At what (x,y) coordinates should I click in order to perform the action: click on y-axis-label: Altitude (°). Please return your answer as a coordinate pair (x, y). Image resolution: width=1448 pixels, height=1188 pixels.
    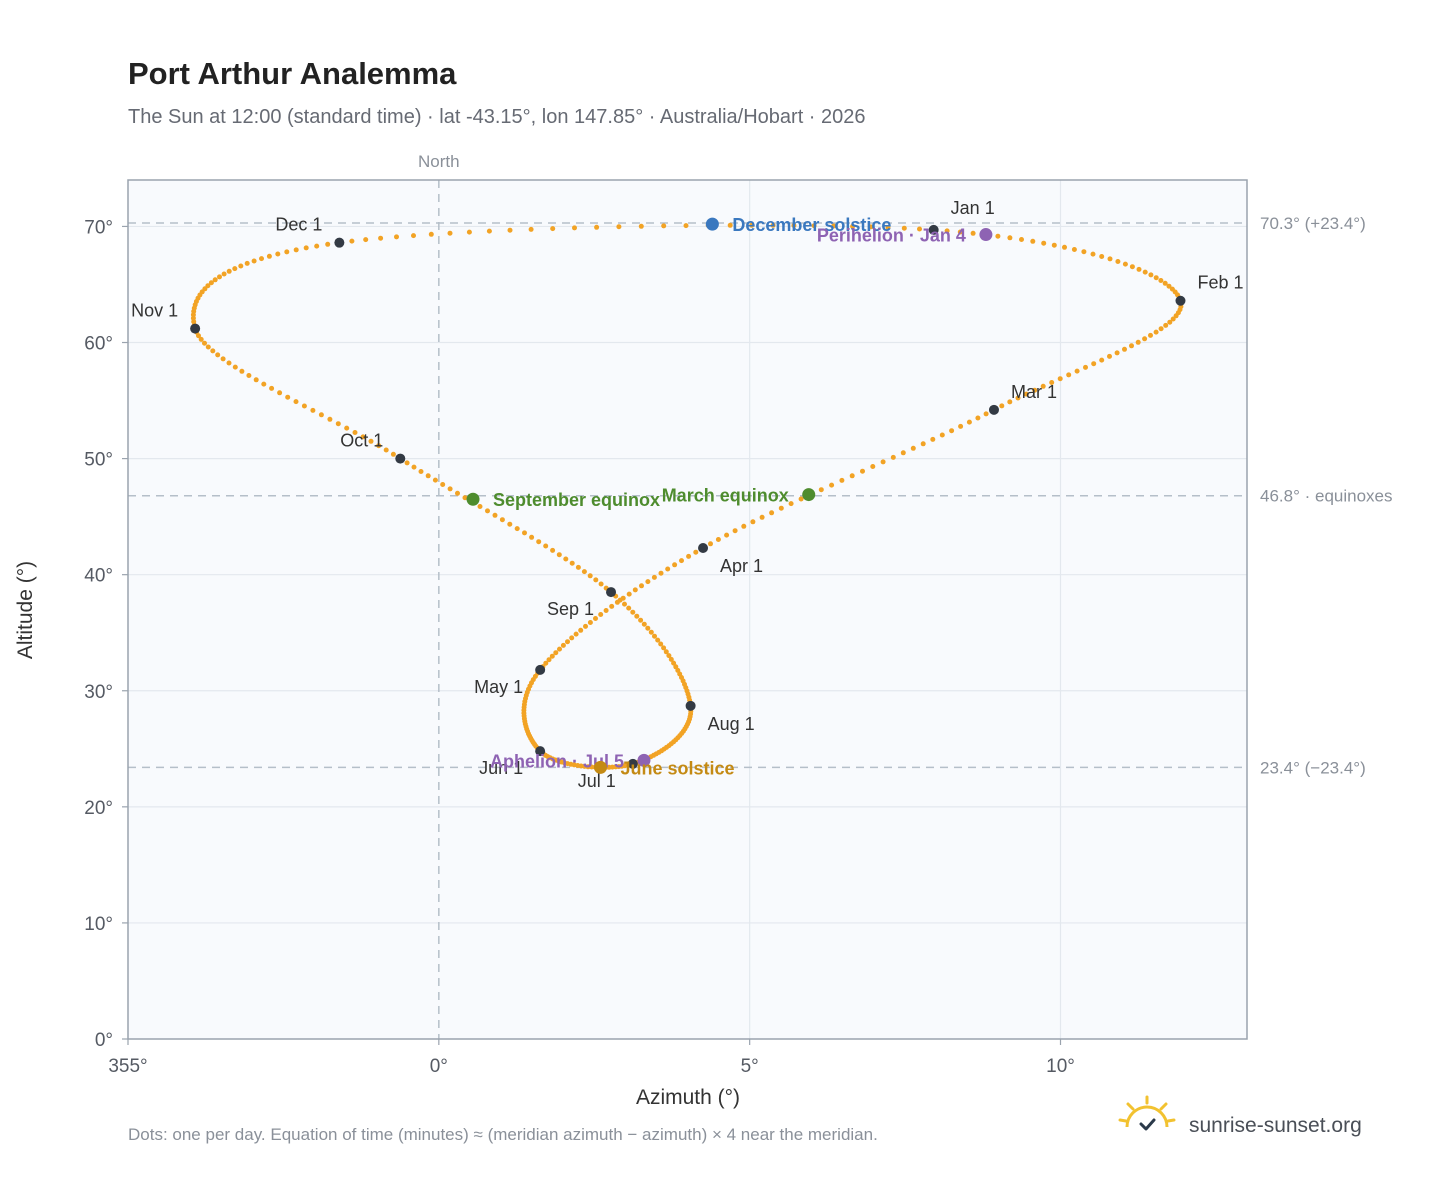
    Looking at the image, I should click on (25, 610).